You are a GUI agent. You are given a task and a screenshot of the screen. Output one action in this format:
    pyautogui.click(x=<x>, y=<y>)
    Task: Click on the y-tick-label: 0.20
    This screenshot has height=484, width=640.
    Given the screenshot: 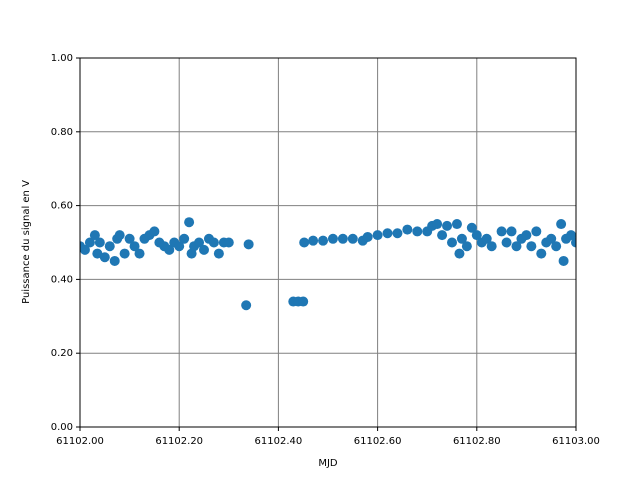 What is the action you would take?
    pyautogui.click(x=62, y=353)
    